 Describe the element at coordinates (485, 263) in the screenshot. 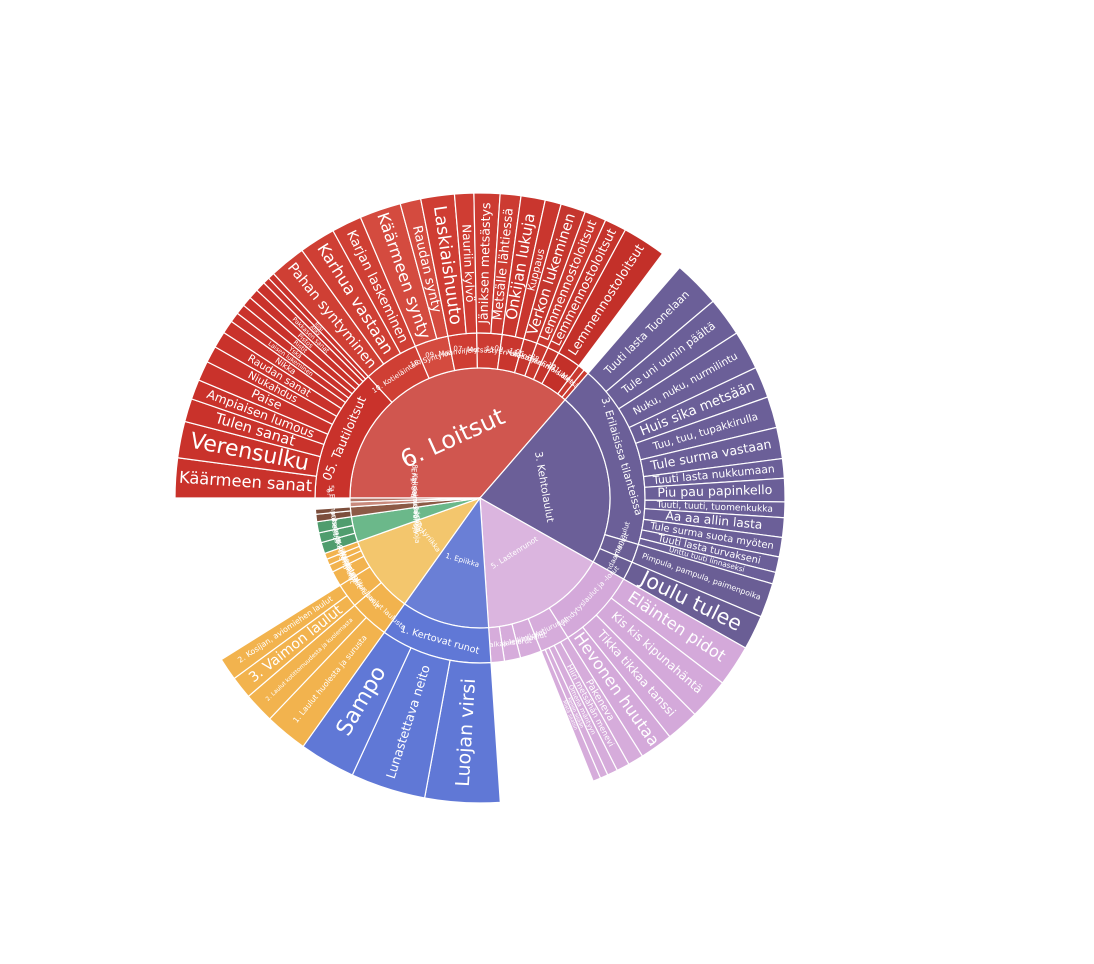

I see `segment-label-janiksen-metsastys-29: Jäniksen metsästys` at that location.